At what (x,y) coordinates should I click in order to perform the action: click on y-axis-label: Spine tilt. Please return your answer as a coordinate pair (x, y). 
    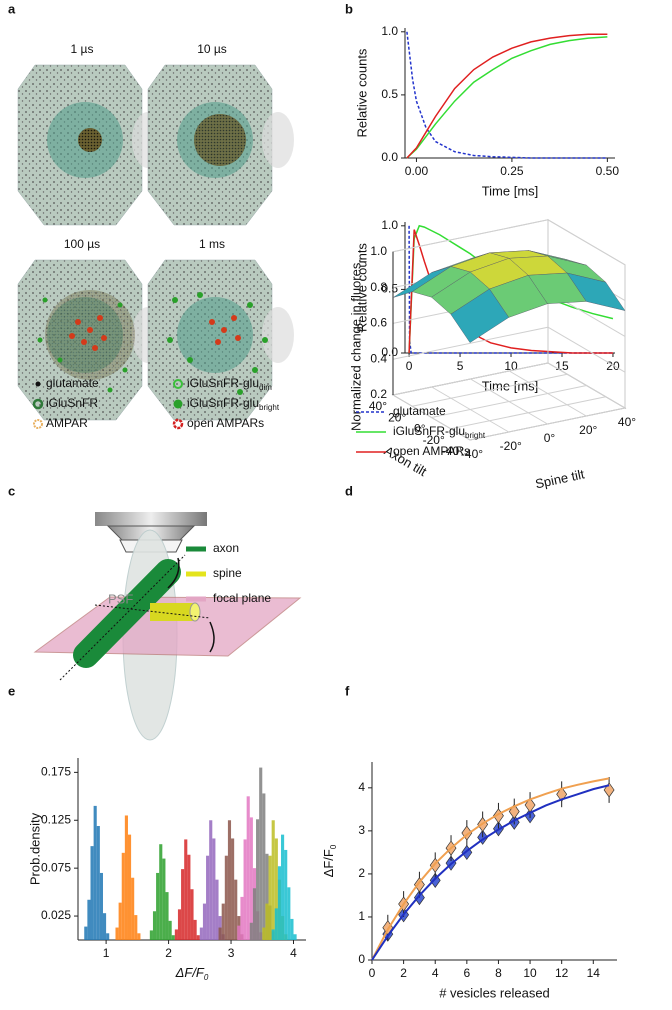
    Looking at the image, I should click on (560, 478).